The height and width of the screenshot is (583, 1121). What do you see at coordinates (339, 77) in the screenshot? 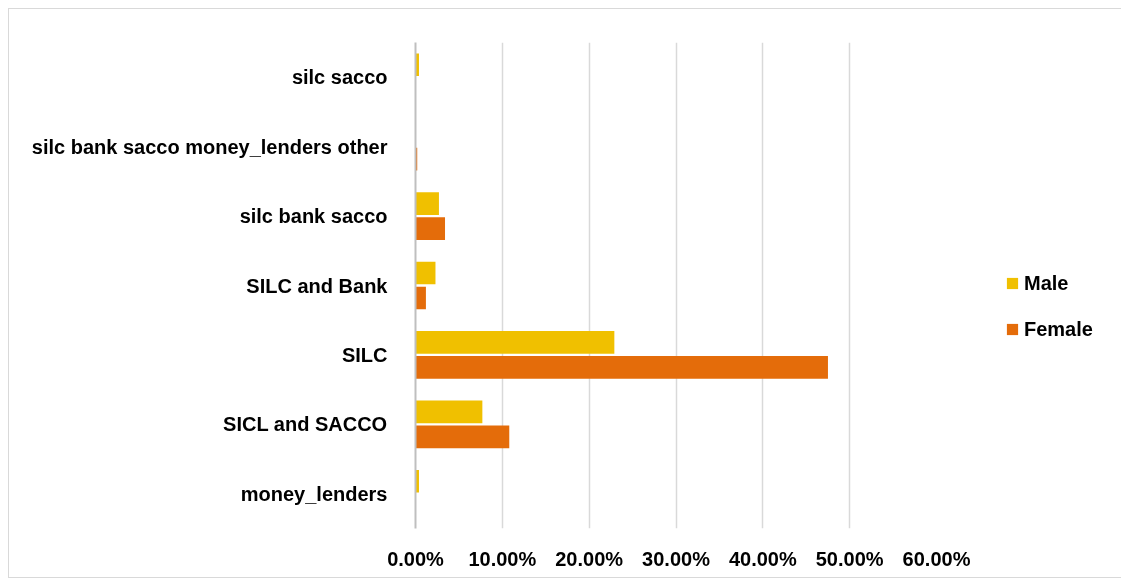
I see `y-tick-label: silc sacco` at bounding box center [339, 77].